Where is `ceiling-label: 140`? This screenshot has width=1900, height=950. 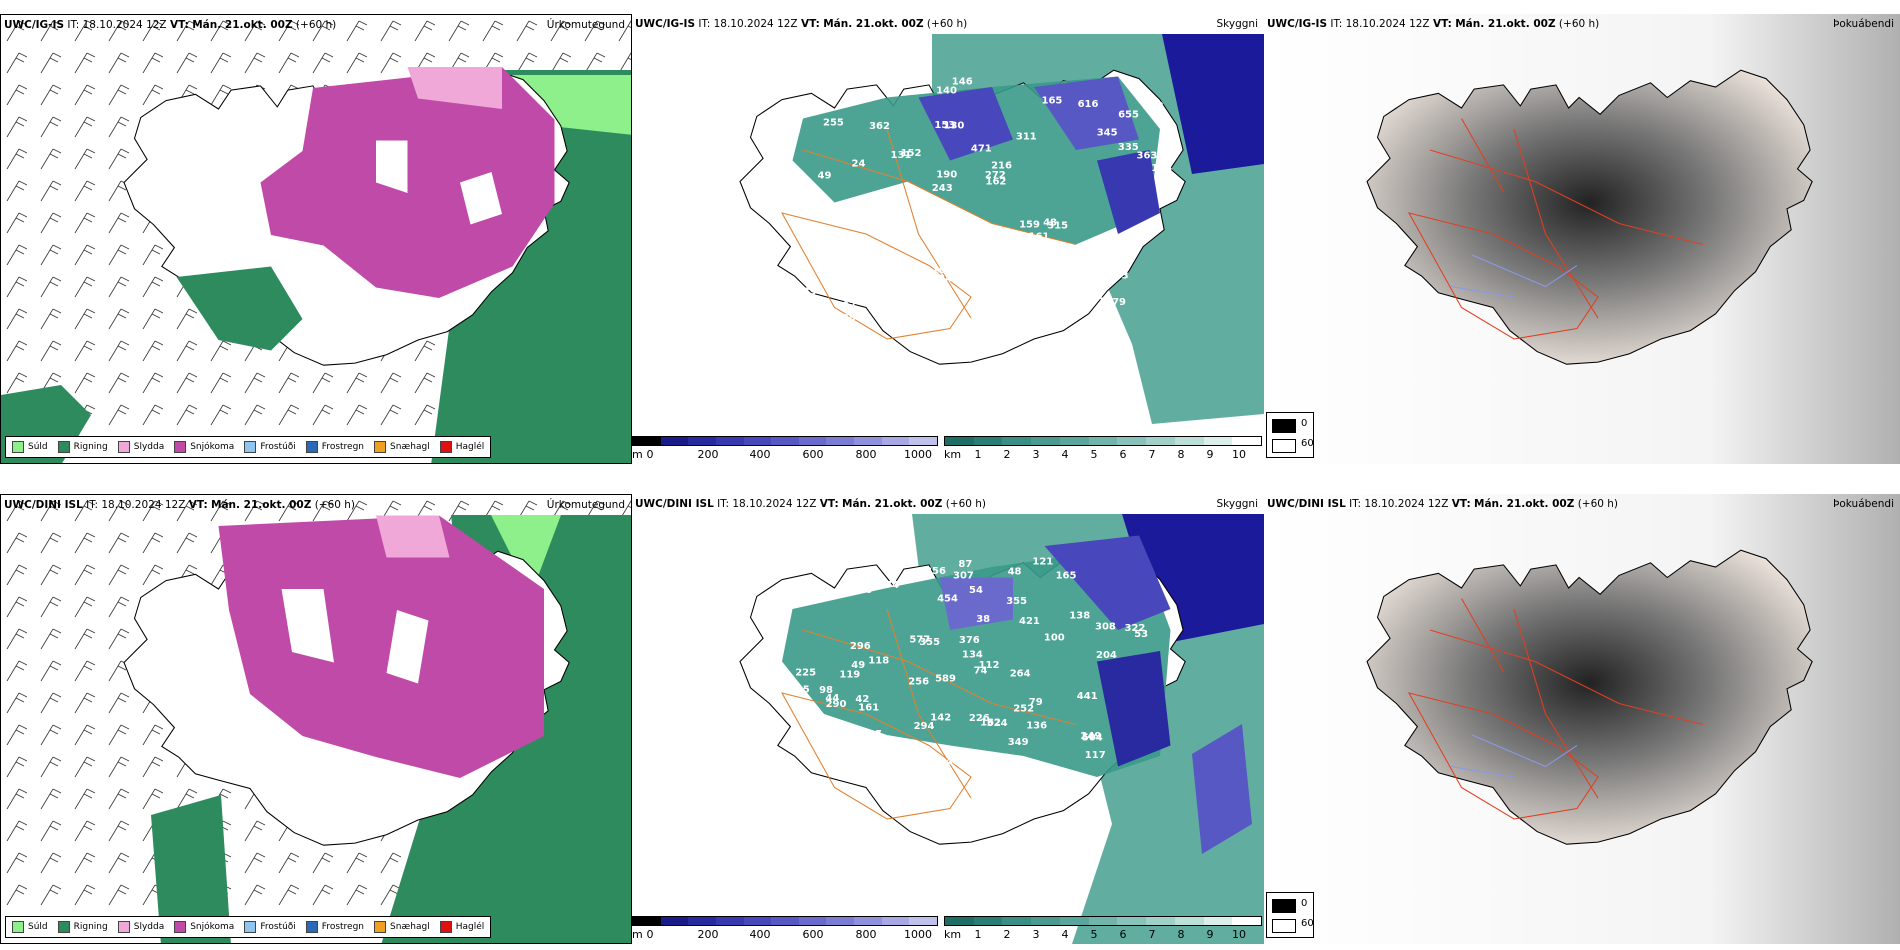
ceiling-label: 140 is located at coordinates (946, 91).